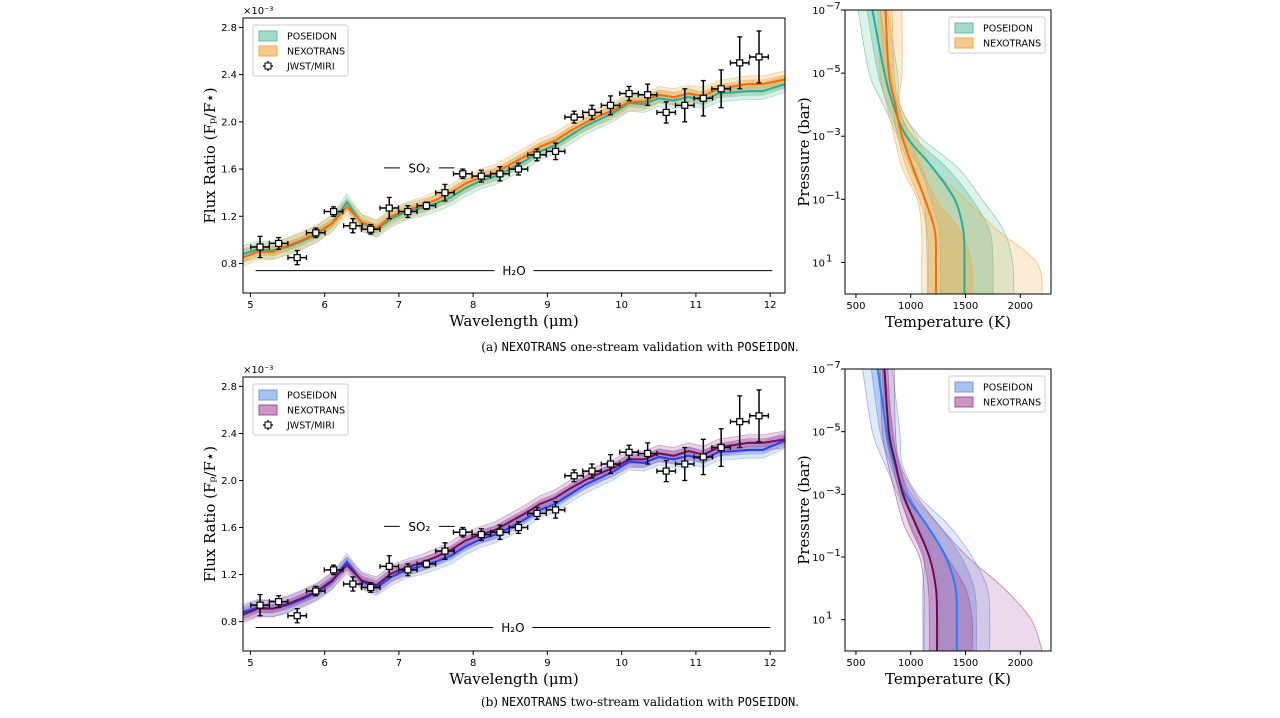 The height and width of the screenshot is (718, 1280). Describe the element at coordinates (833, 69) in the screenshot. I see `y-tick-exponent: −5` at that location.